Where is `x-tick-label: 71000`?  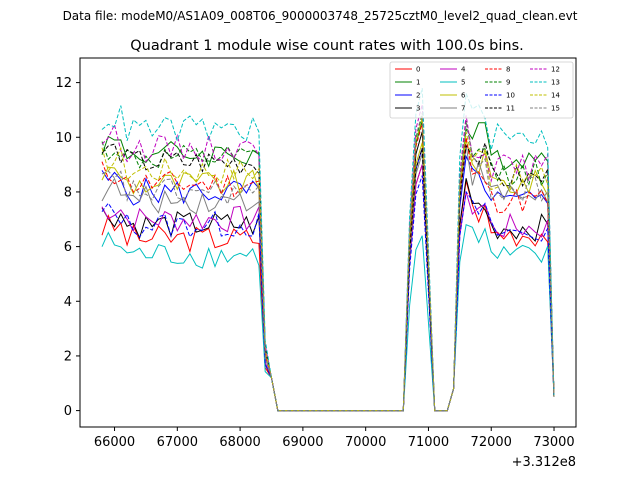 x-tick-label: 71000 is located at coordinates (428, 442).